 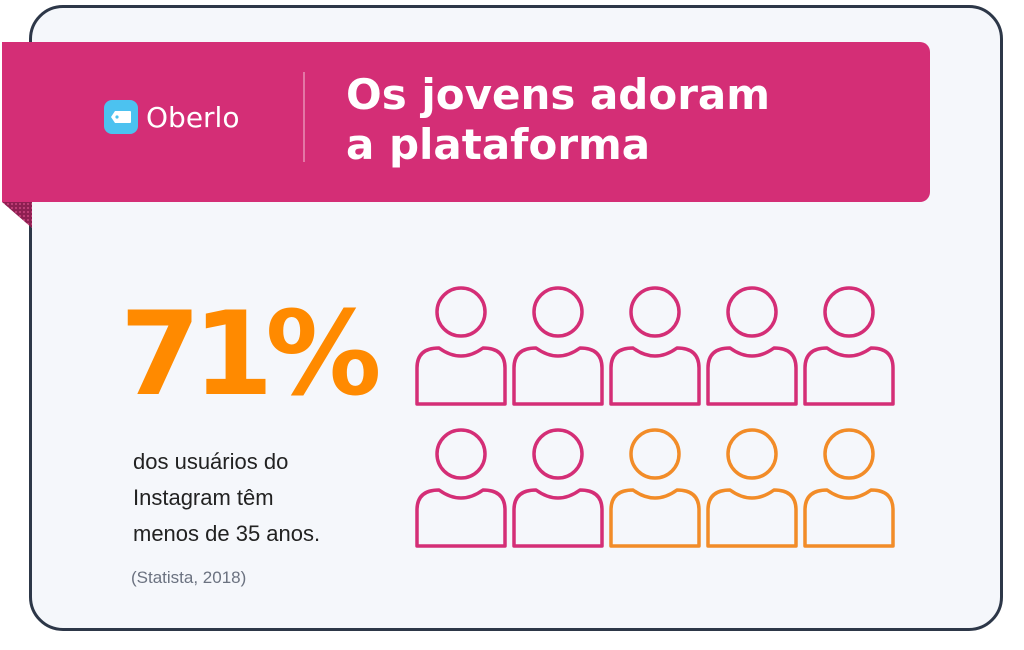 I want to click on desc-line-2: Instagram têm, so click(x=203, y=497).